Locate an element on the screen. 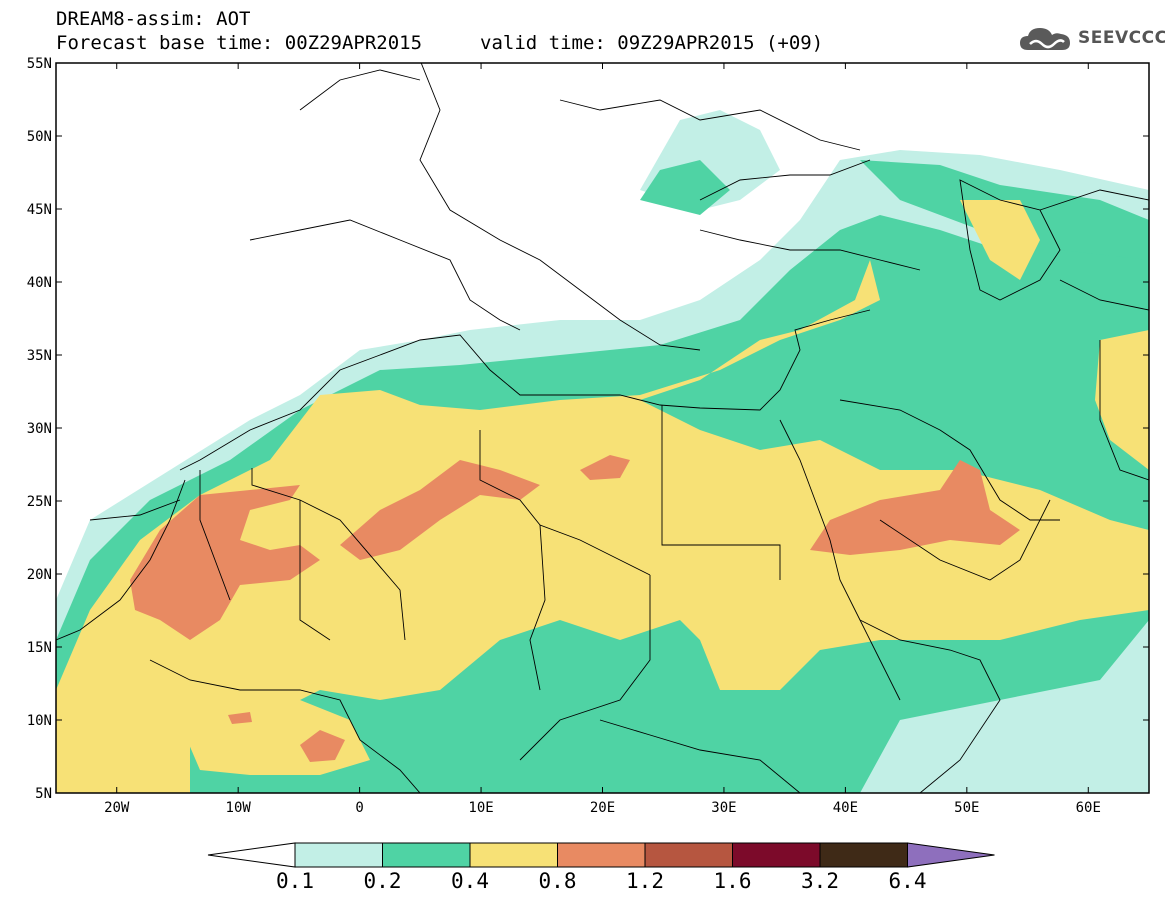 Image resolution: width=1165 pixels, height=905 pixels. lon-label: 50E is located at coordinates (966, 808).